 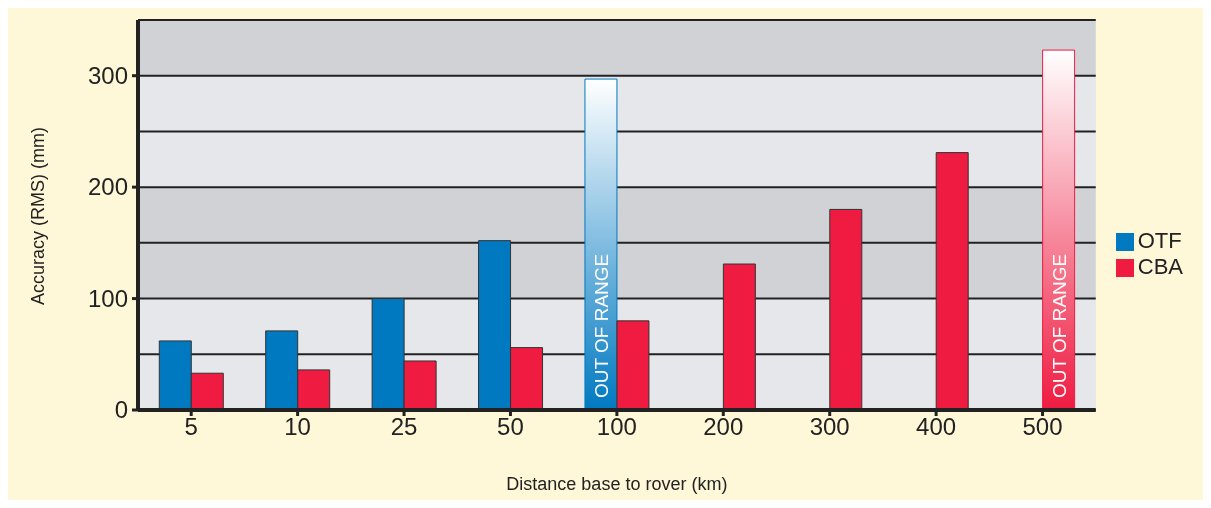 I want to click on x-axis-title: Distance base to rover (km), so click(x=617, y=484).